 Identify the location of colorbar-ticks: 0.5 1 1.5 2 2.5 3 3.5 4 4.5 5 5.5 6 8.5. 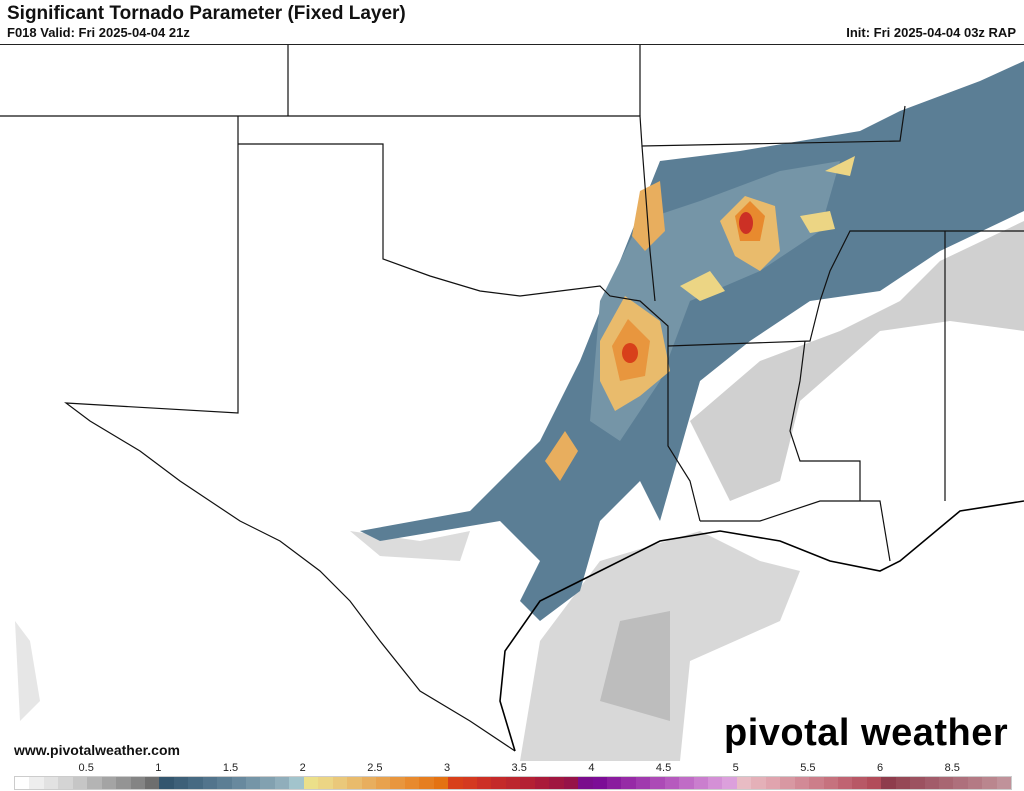
(512, 769).